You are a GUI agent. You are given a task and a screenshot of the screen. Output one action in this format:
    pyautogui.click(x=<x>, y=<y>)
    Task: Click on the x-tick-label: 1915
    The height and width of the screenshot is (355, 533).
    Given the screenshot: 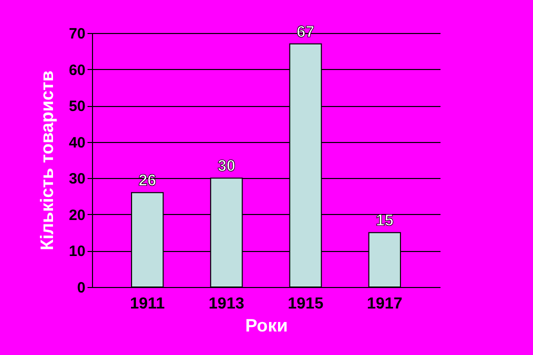 What is the action you would take?
    pyautogui.click(x=306, y=304)
    